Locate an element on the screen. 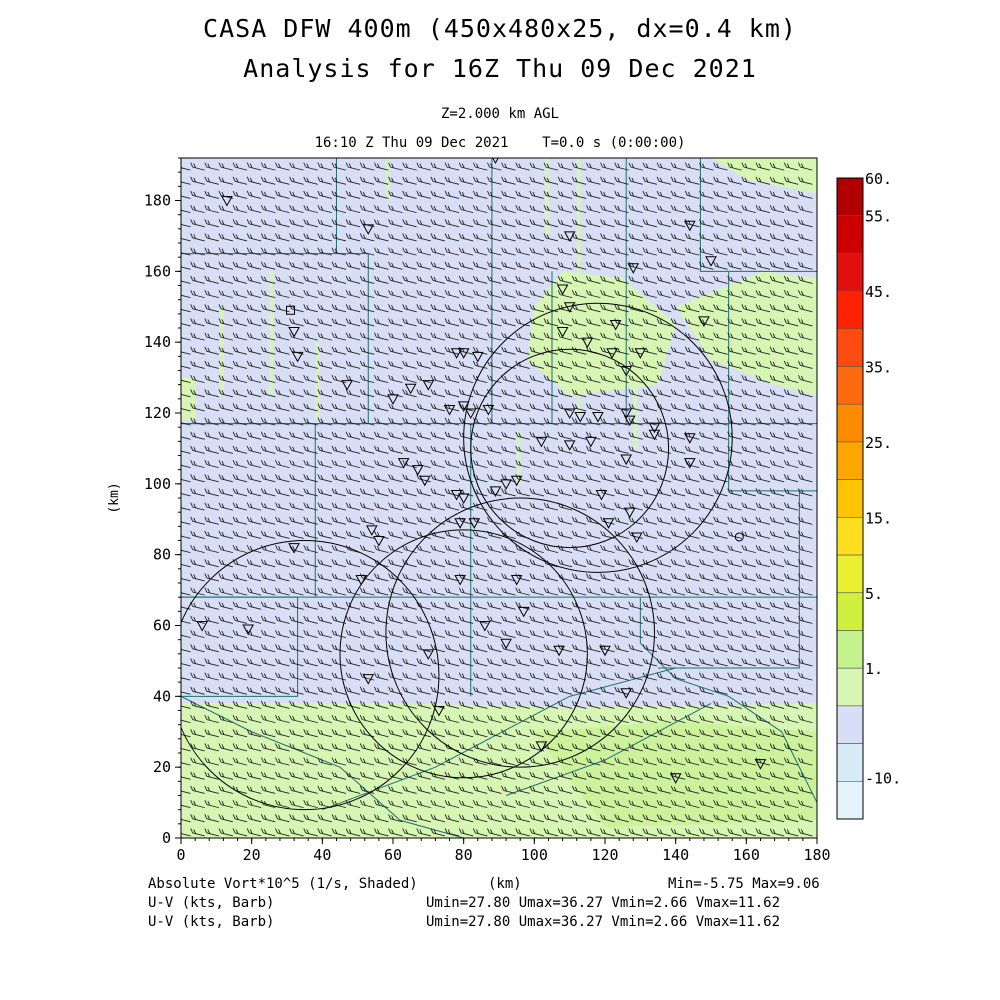  field-label-vorticity: Absolute Vort*10^5 (1/s, Shaded) is located at coordinates (283, 884).